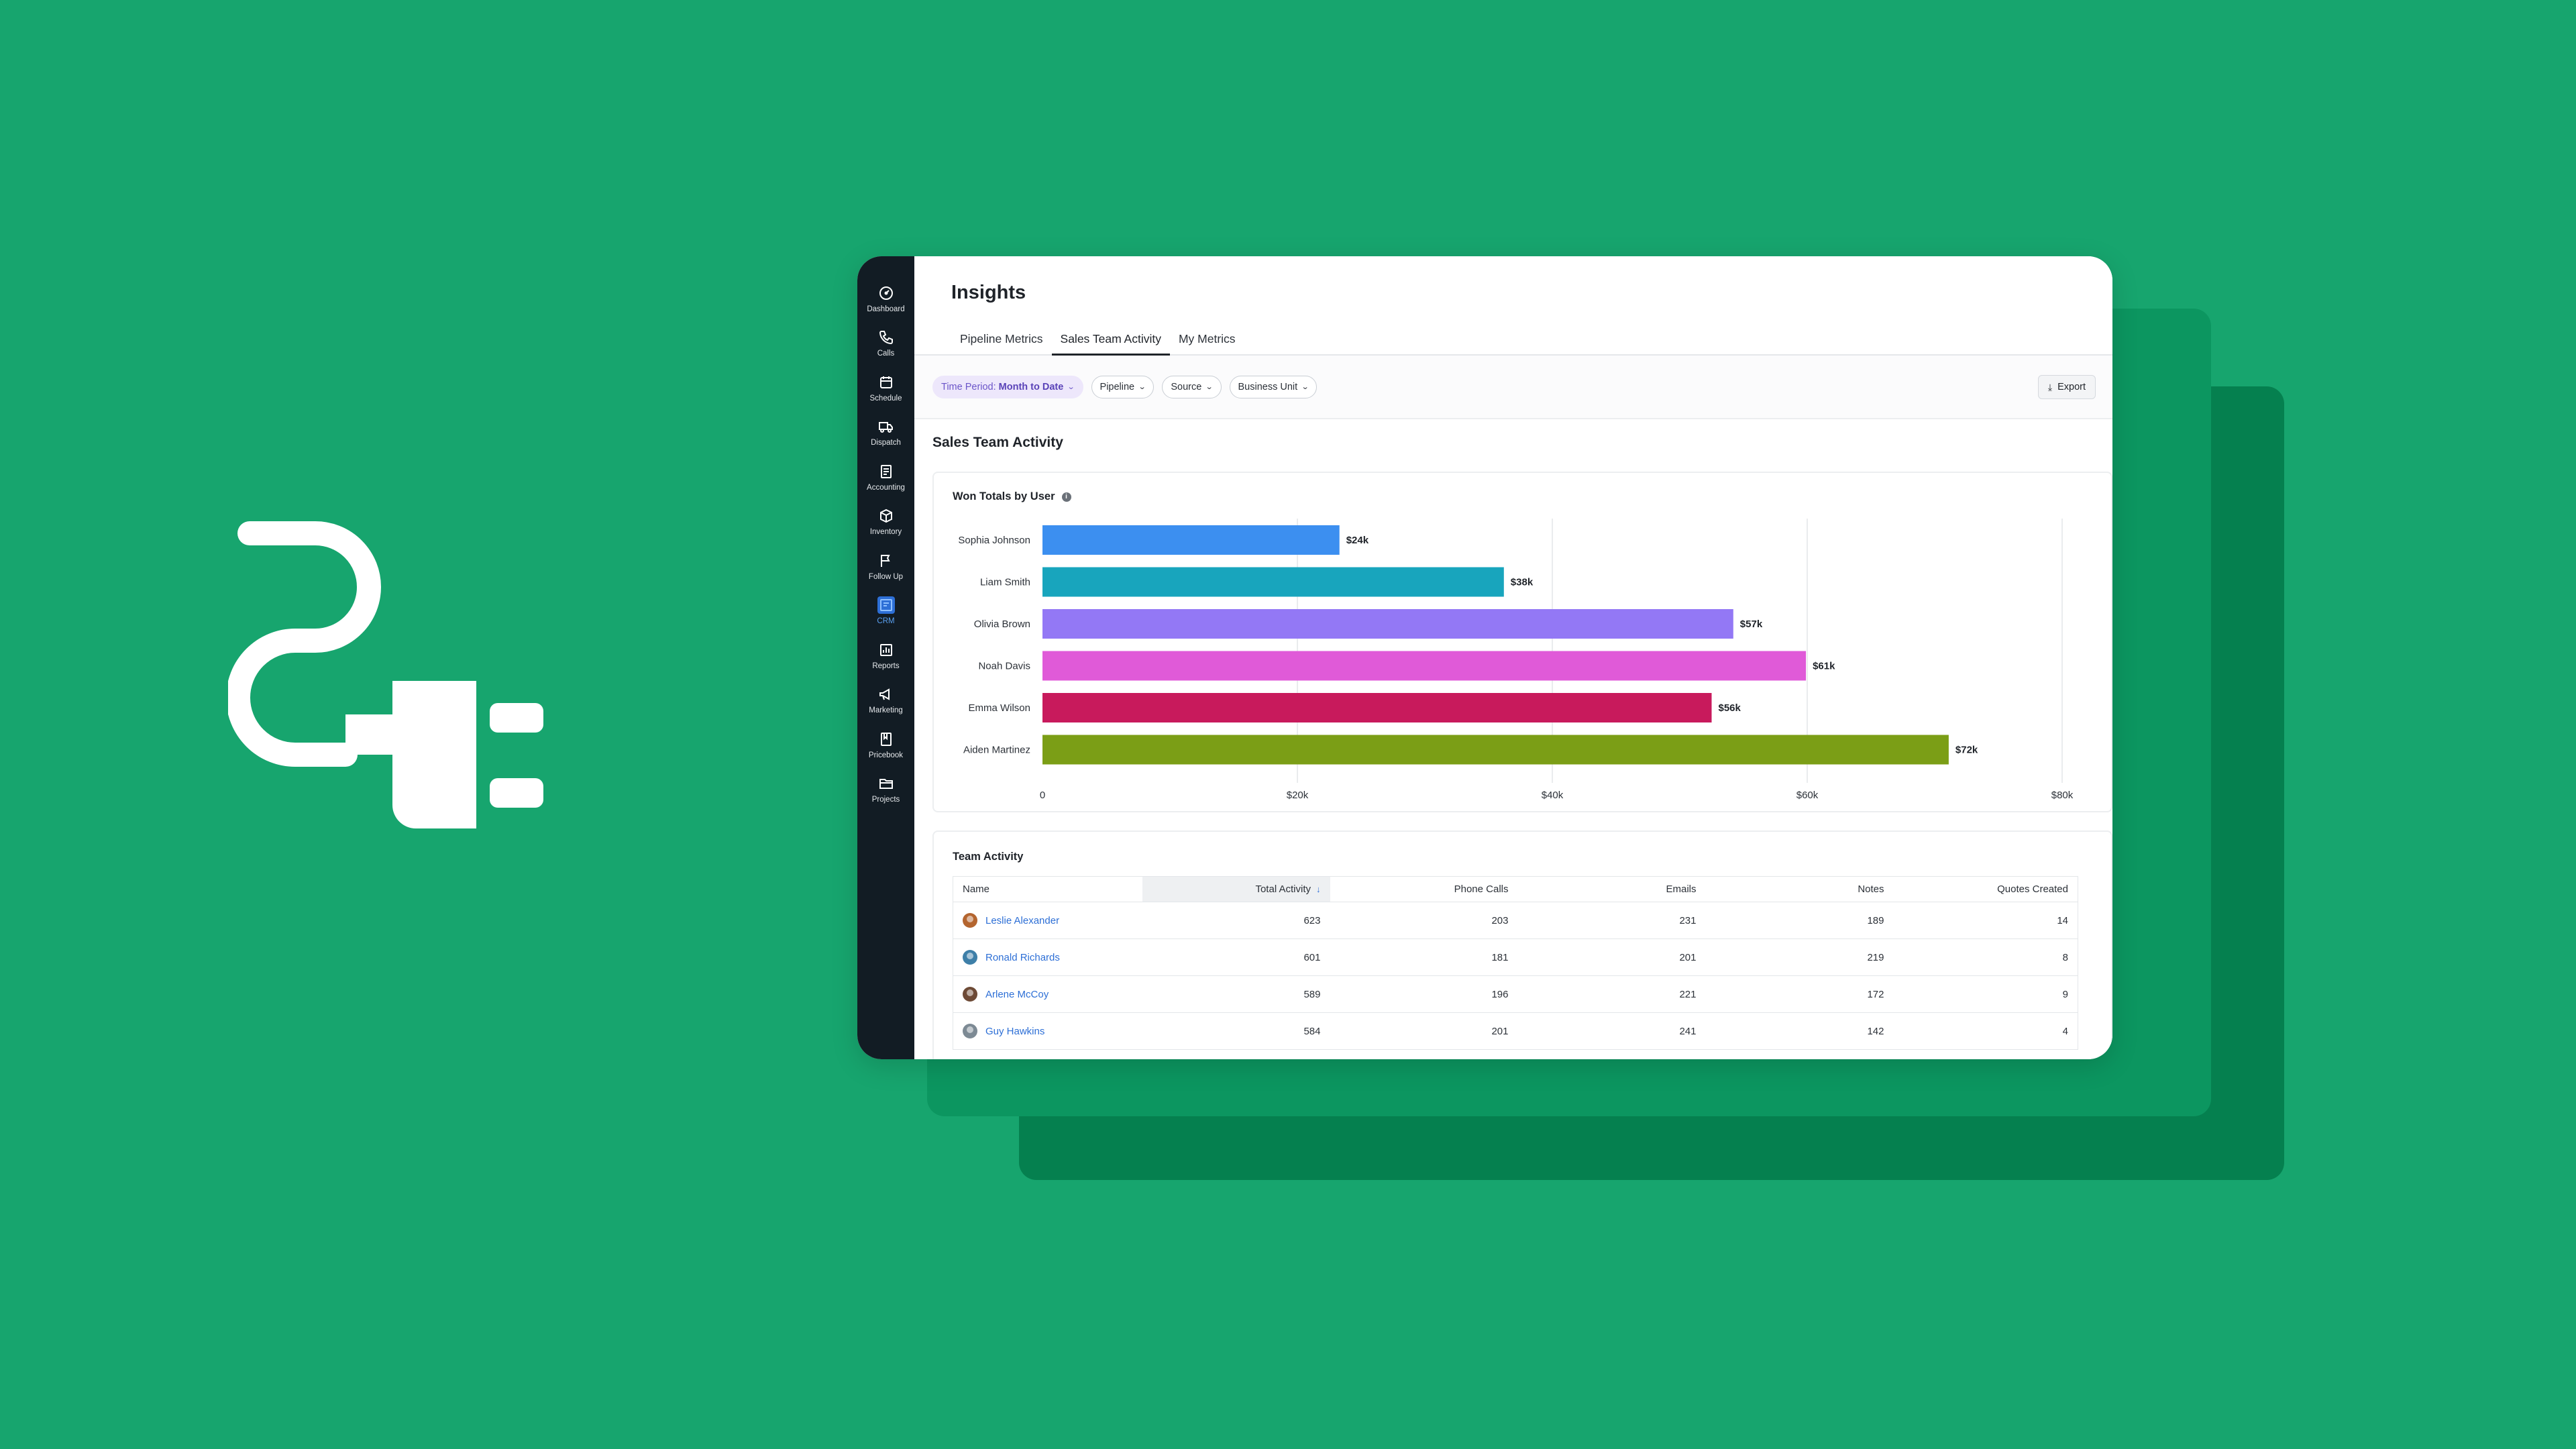  I want to click on sidebar-item-schedule: Schedule, so click(885, 388).